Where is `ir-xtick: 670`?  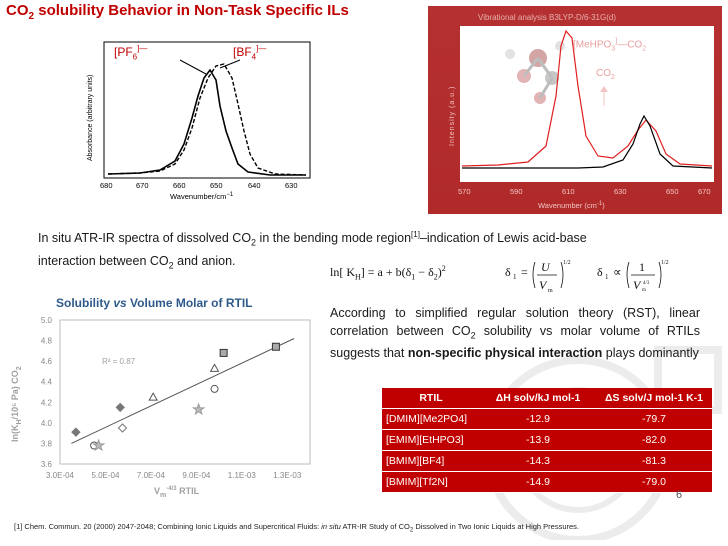
ir-xtick: 670 is located at coordinates (142, 185).